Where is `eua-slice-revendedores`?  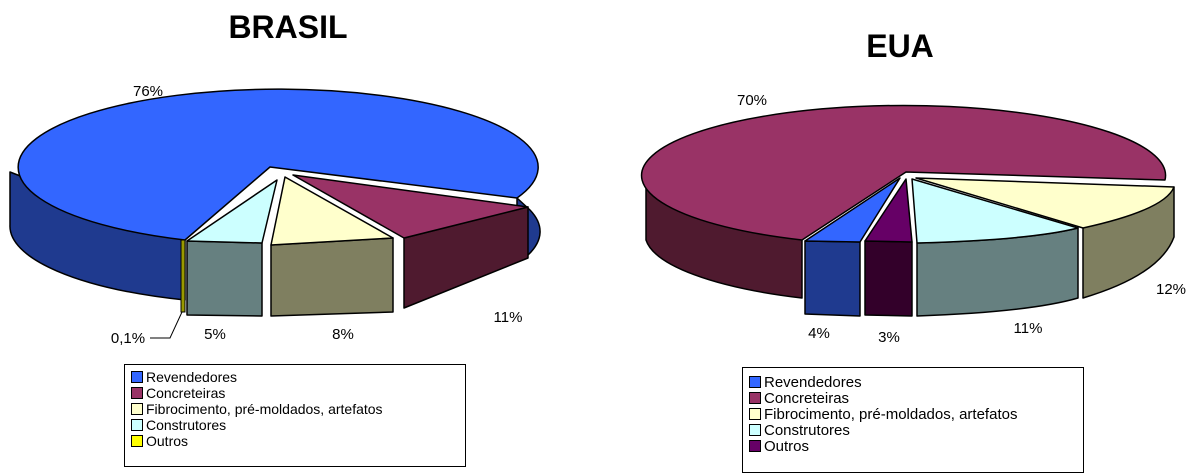
eua-slice-revendedores is located at coordinates (852, 247).